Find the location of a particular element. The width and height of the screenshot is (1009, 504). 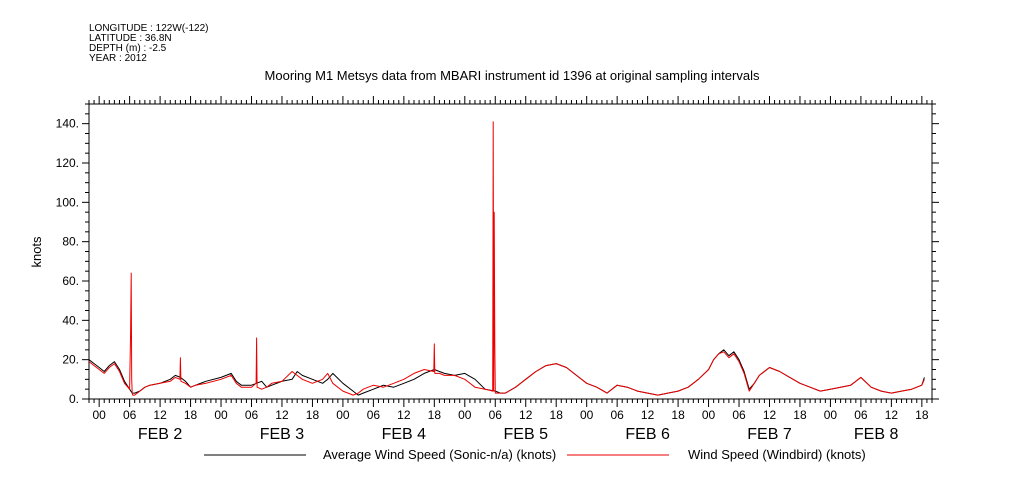

y-tick-label: 120. is located at coordinates (67, 163).